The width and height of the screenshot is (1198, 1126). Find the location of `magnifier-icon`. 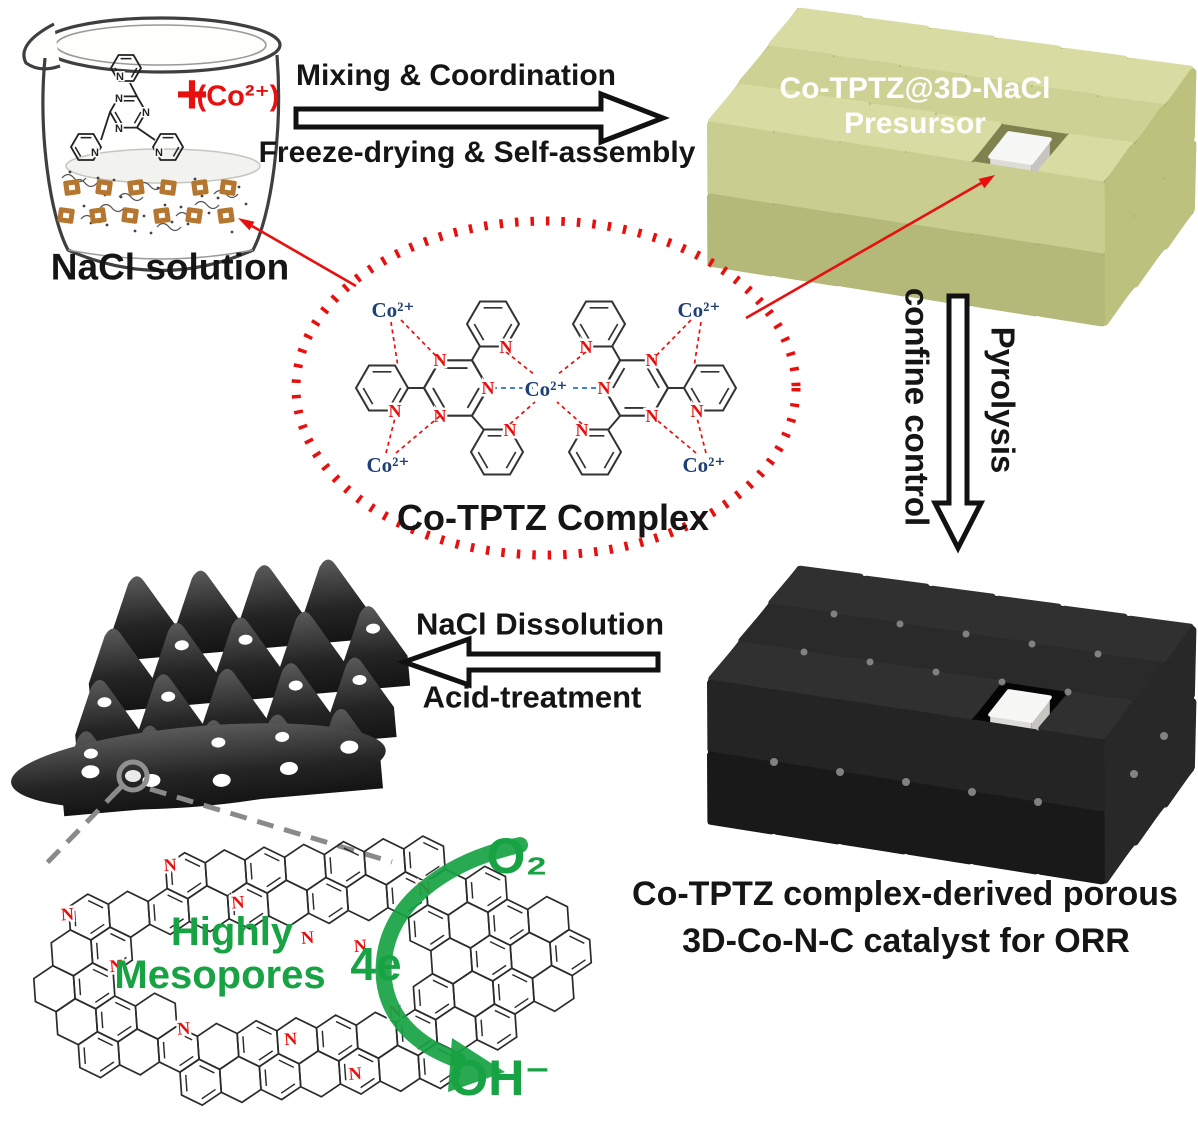

magnifier-icon is located at coordinates (217, 813).